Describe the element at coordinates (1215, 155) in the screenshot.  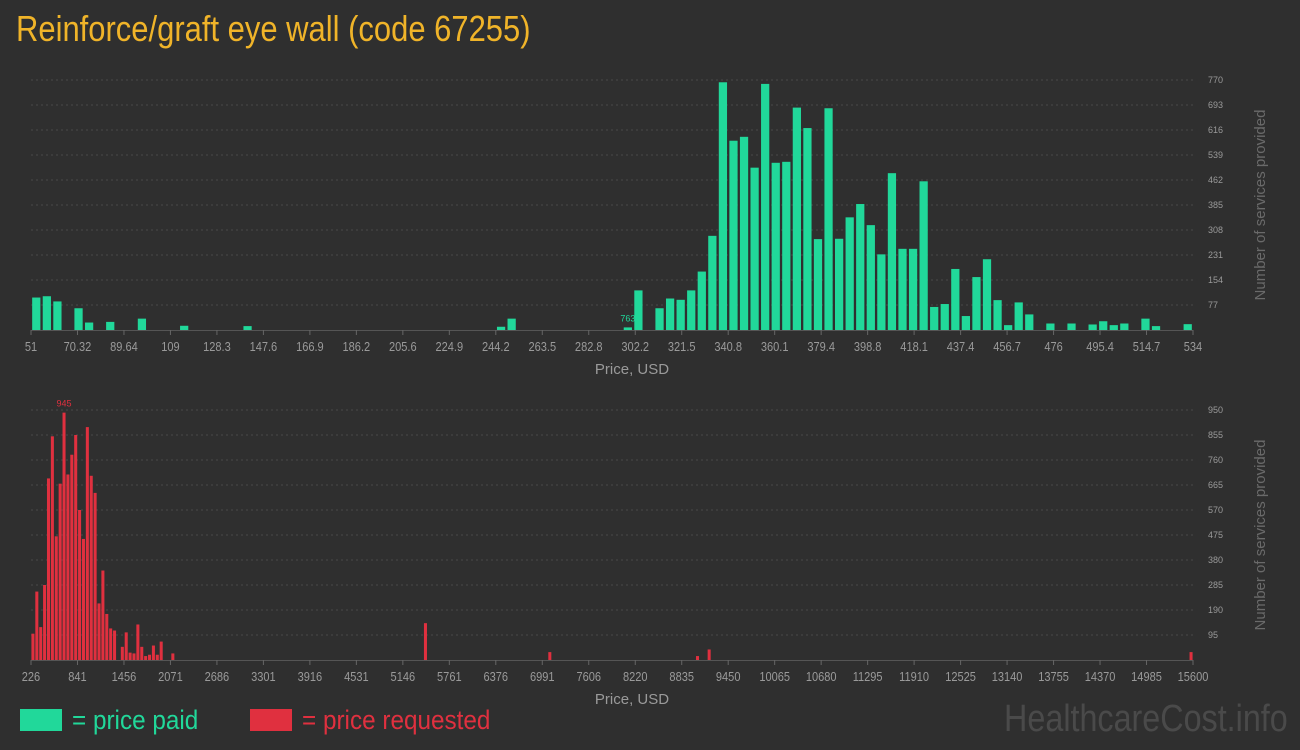
I see `paid-ytick-label: 539` at that location.